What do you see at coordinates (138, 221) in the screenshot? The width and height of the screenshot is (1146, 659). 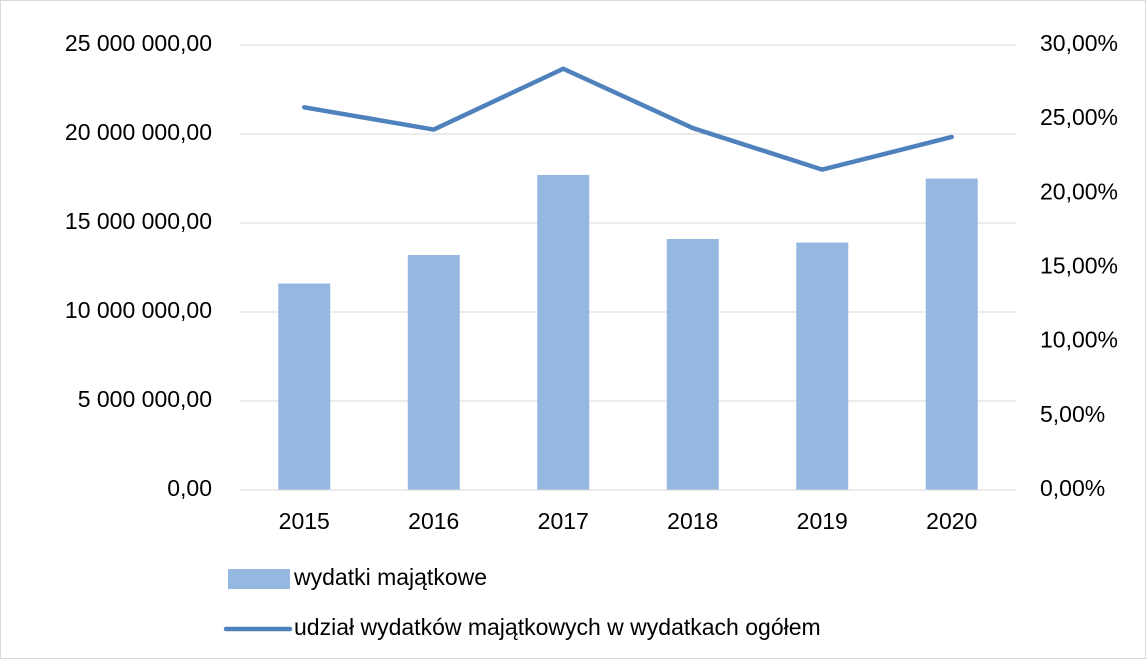 I see `y-tick-label: 15 000 000,00` at bounding box center [138, 221].